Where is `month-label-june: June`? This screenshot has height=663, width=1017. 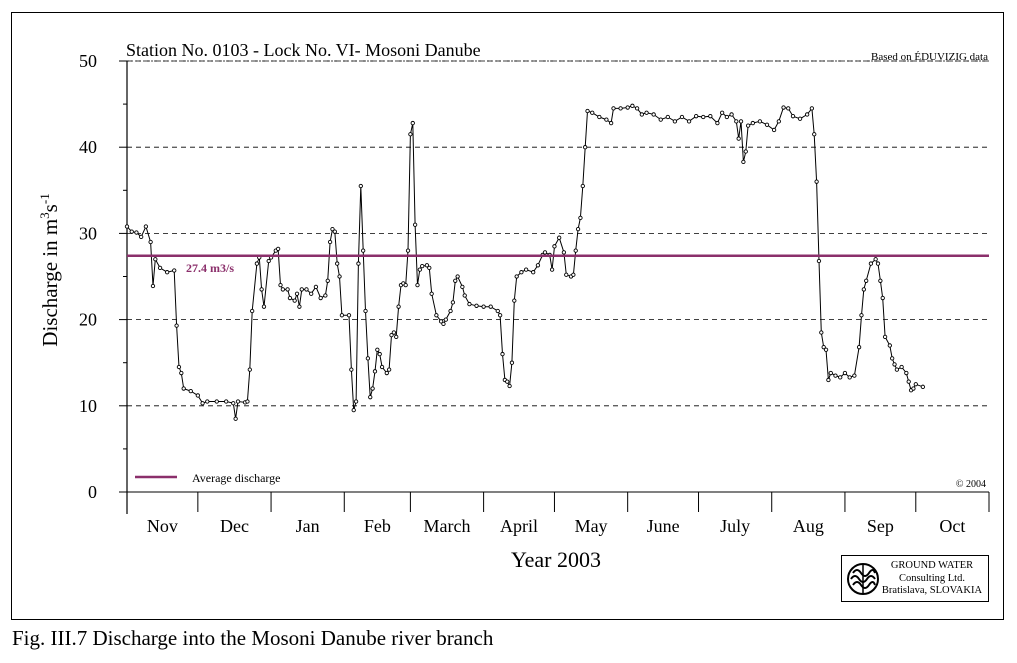
month-label-june: June is located at coordinates (663, 526).